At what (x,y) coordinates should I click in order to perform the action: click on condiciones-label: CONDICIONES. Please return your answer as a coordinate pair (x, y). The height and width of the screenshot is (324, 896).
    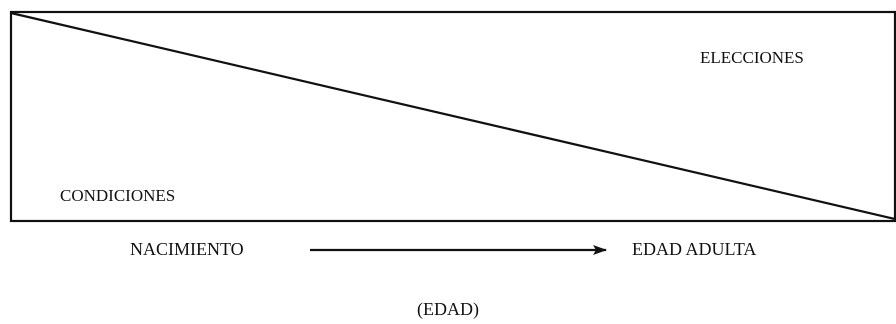
    Looking at the image, I should click on (118, 195).